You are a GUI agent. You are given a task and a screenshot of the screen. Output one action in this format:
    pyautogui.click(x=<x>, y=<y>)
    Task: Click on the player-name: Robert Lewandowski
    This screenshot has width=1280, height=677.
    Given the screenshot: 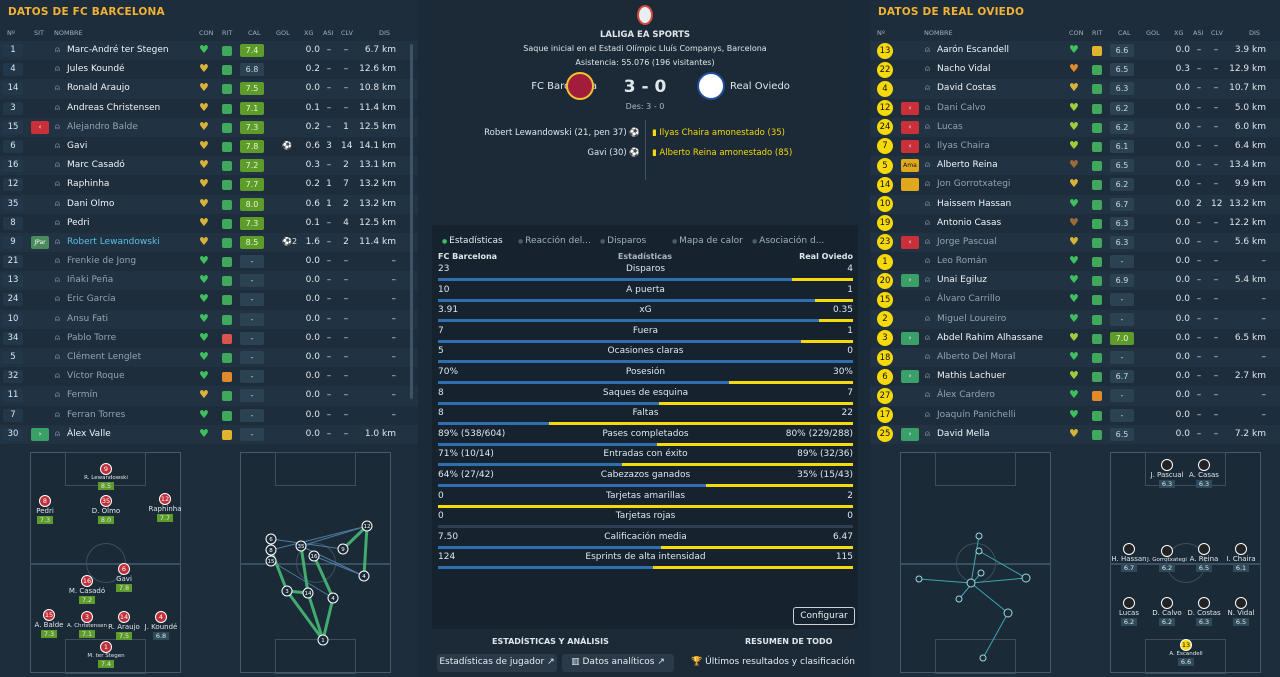 What is the action you would take?
    pyautogui.click(x=113, y=241)
    